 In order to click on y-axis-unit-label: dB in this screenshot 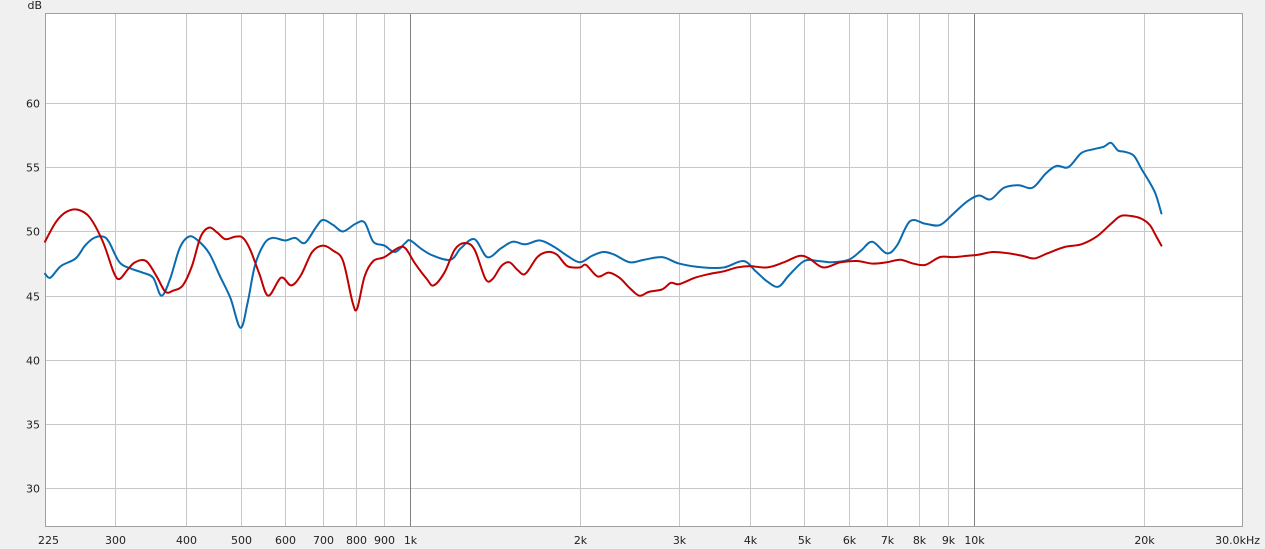, I will do `click(34, 6)`.